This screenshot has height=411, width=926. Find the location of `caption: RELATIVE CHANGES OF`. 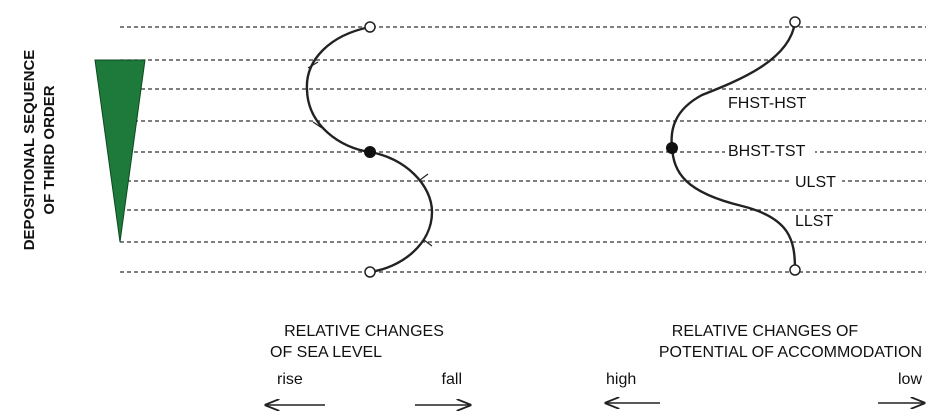

caption: RELATIVE CHANGES OF is located at coordinates (765, 331).